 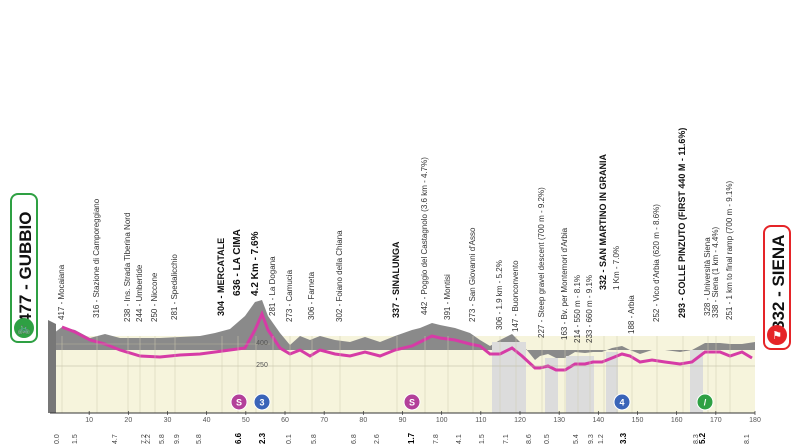 What do you see at coordinates (272, 286) in the screenshot?
I see `point-label: 281 - La Dogana` at bounding box center [272, 286].